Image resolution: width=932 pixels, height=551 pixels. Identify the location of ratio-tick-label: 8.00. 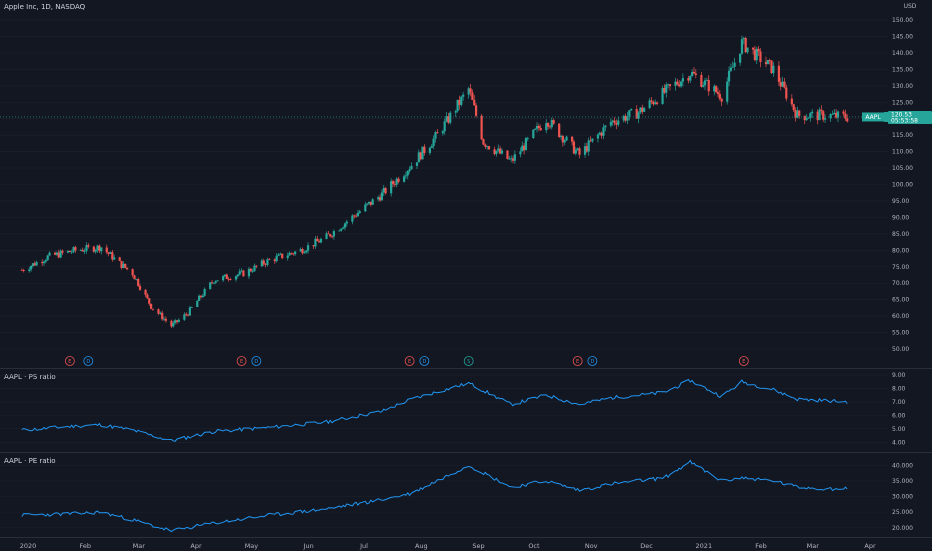
(899, 388).